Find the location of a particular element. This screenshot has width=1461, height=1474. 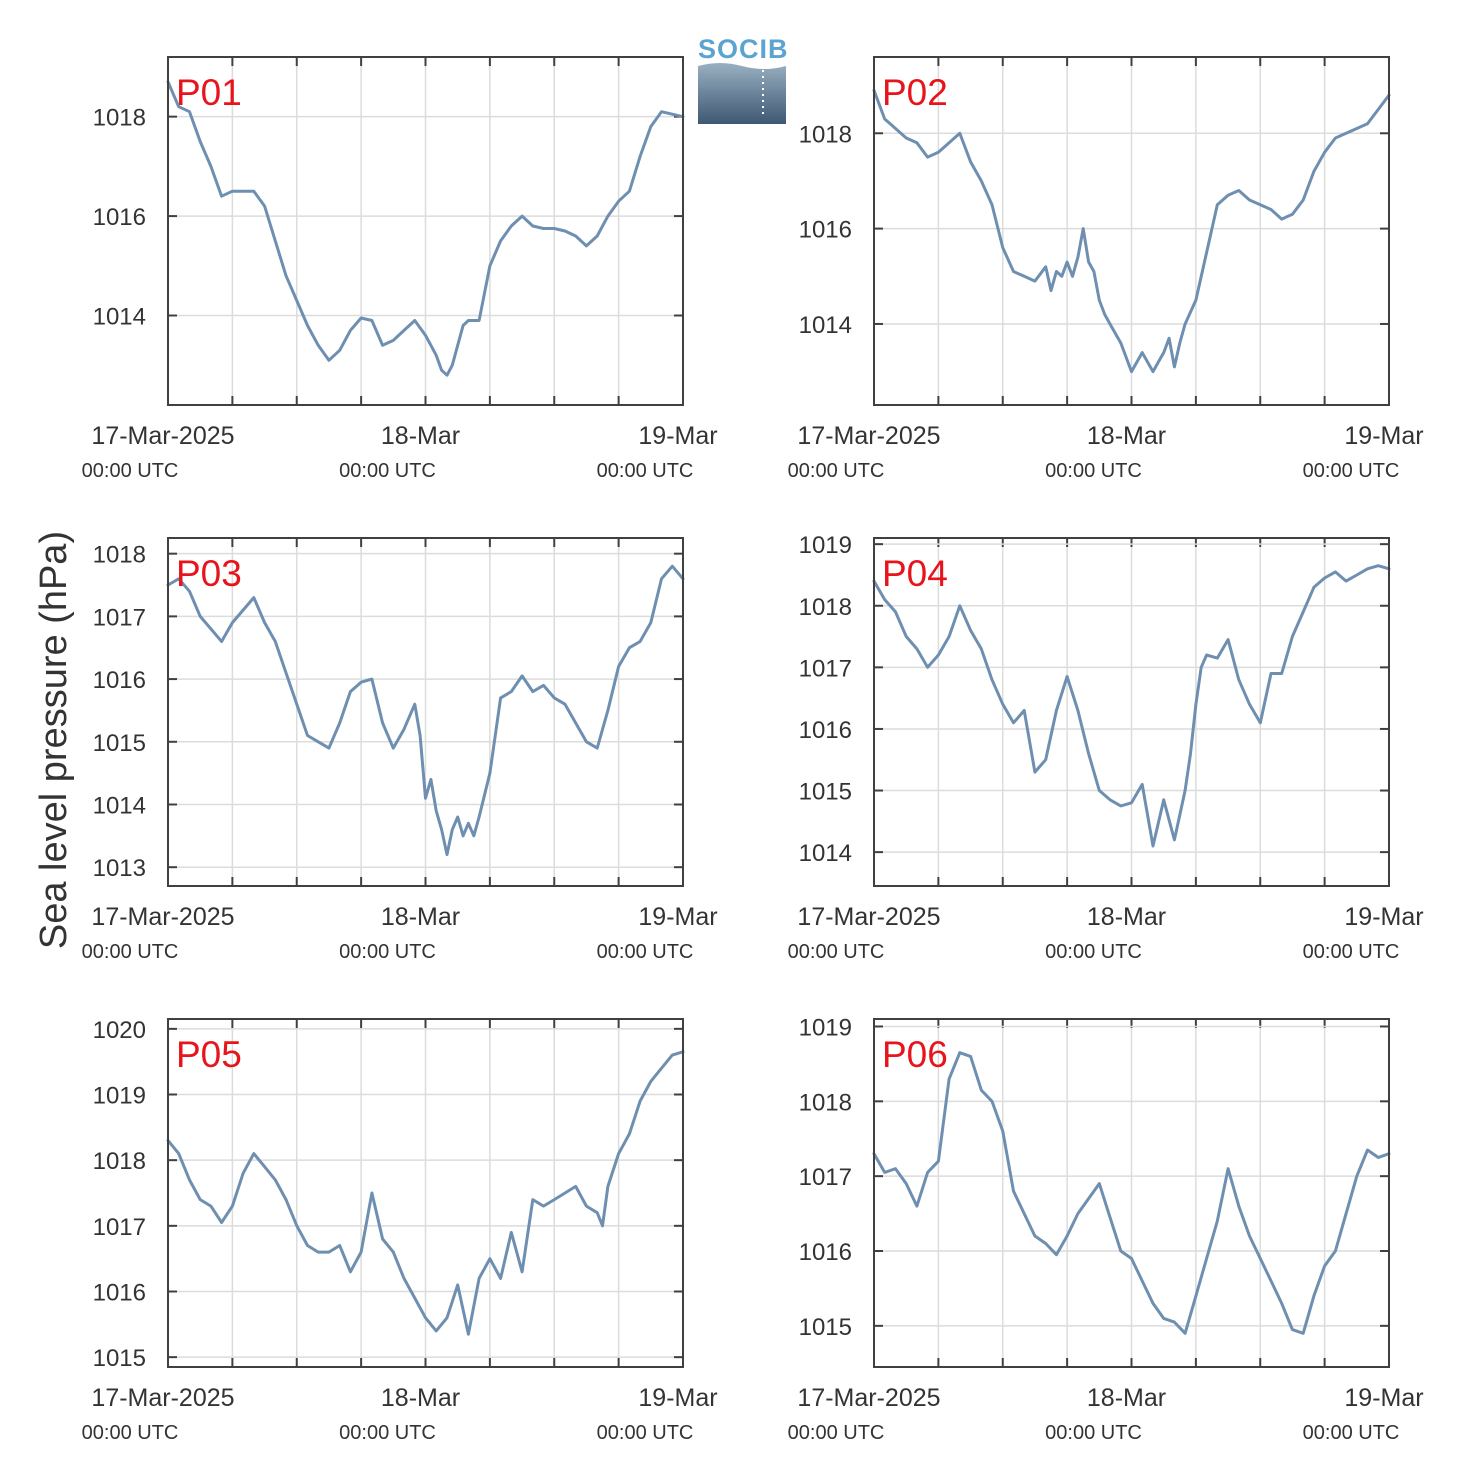

panel-title: P06 is located at coordinates (915, 1054).